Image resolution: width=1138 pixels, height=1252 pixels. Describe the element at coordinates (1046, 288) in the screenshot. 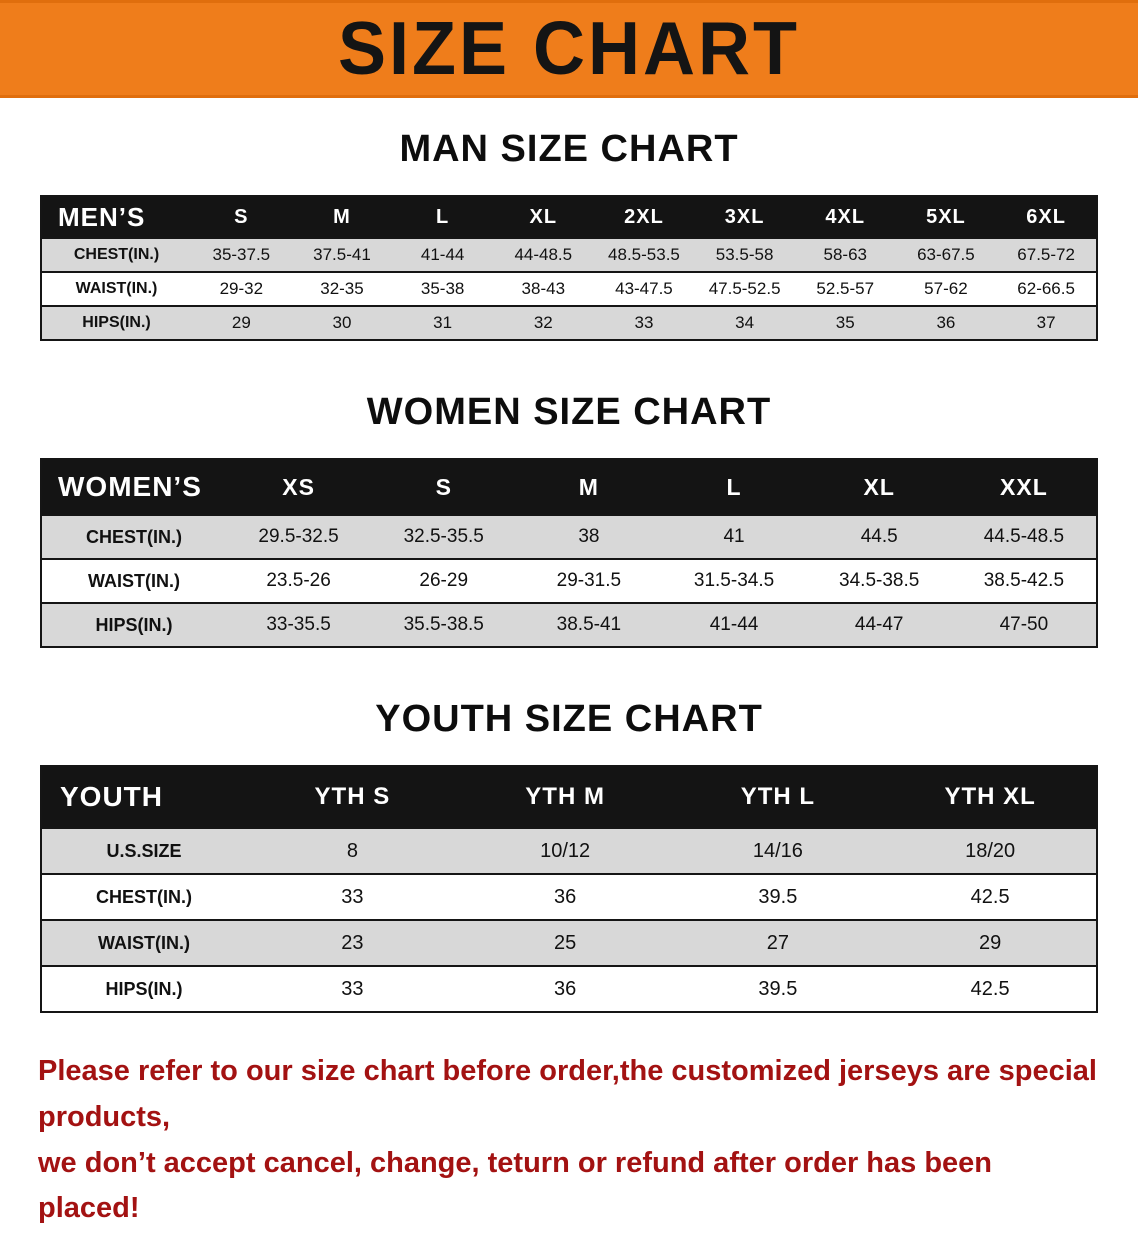

I see `size-value: 62-66.5` at that location.